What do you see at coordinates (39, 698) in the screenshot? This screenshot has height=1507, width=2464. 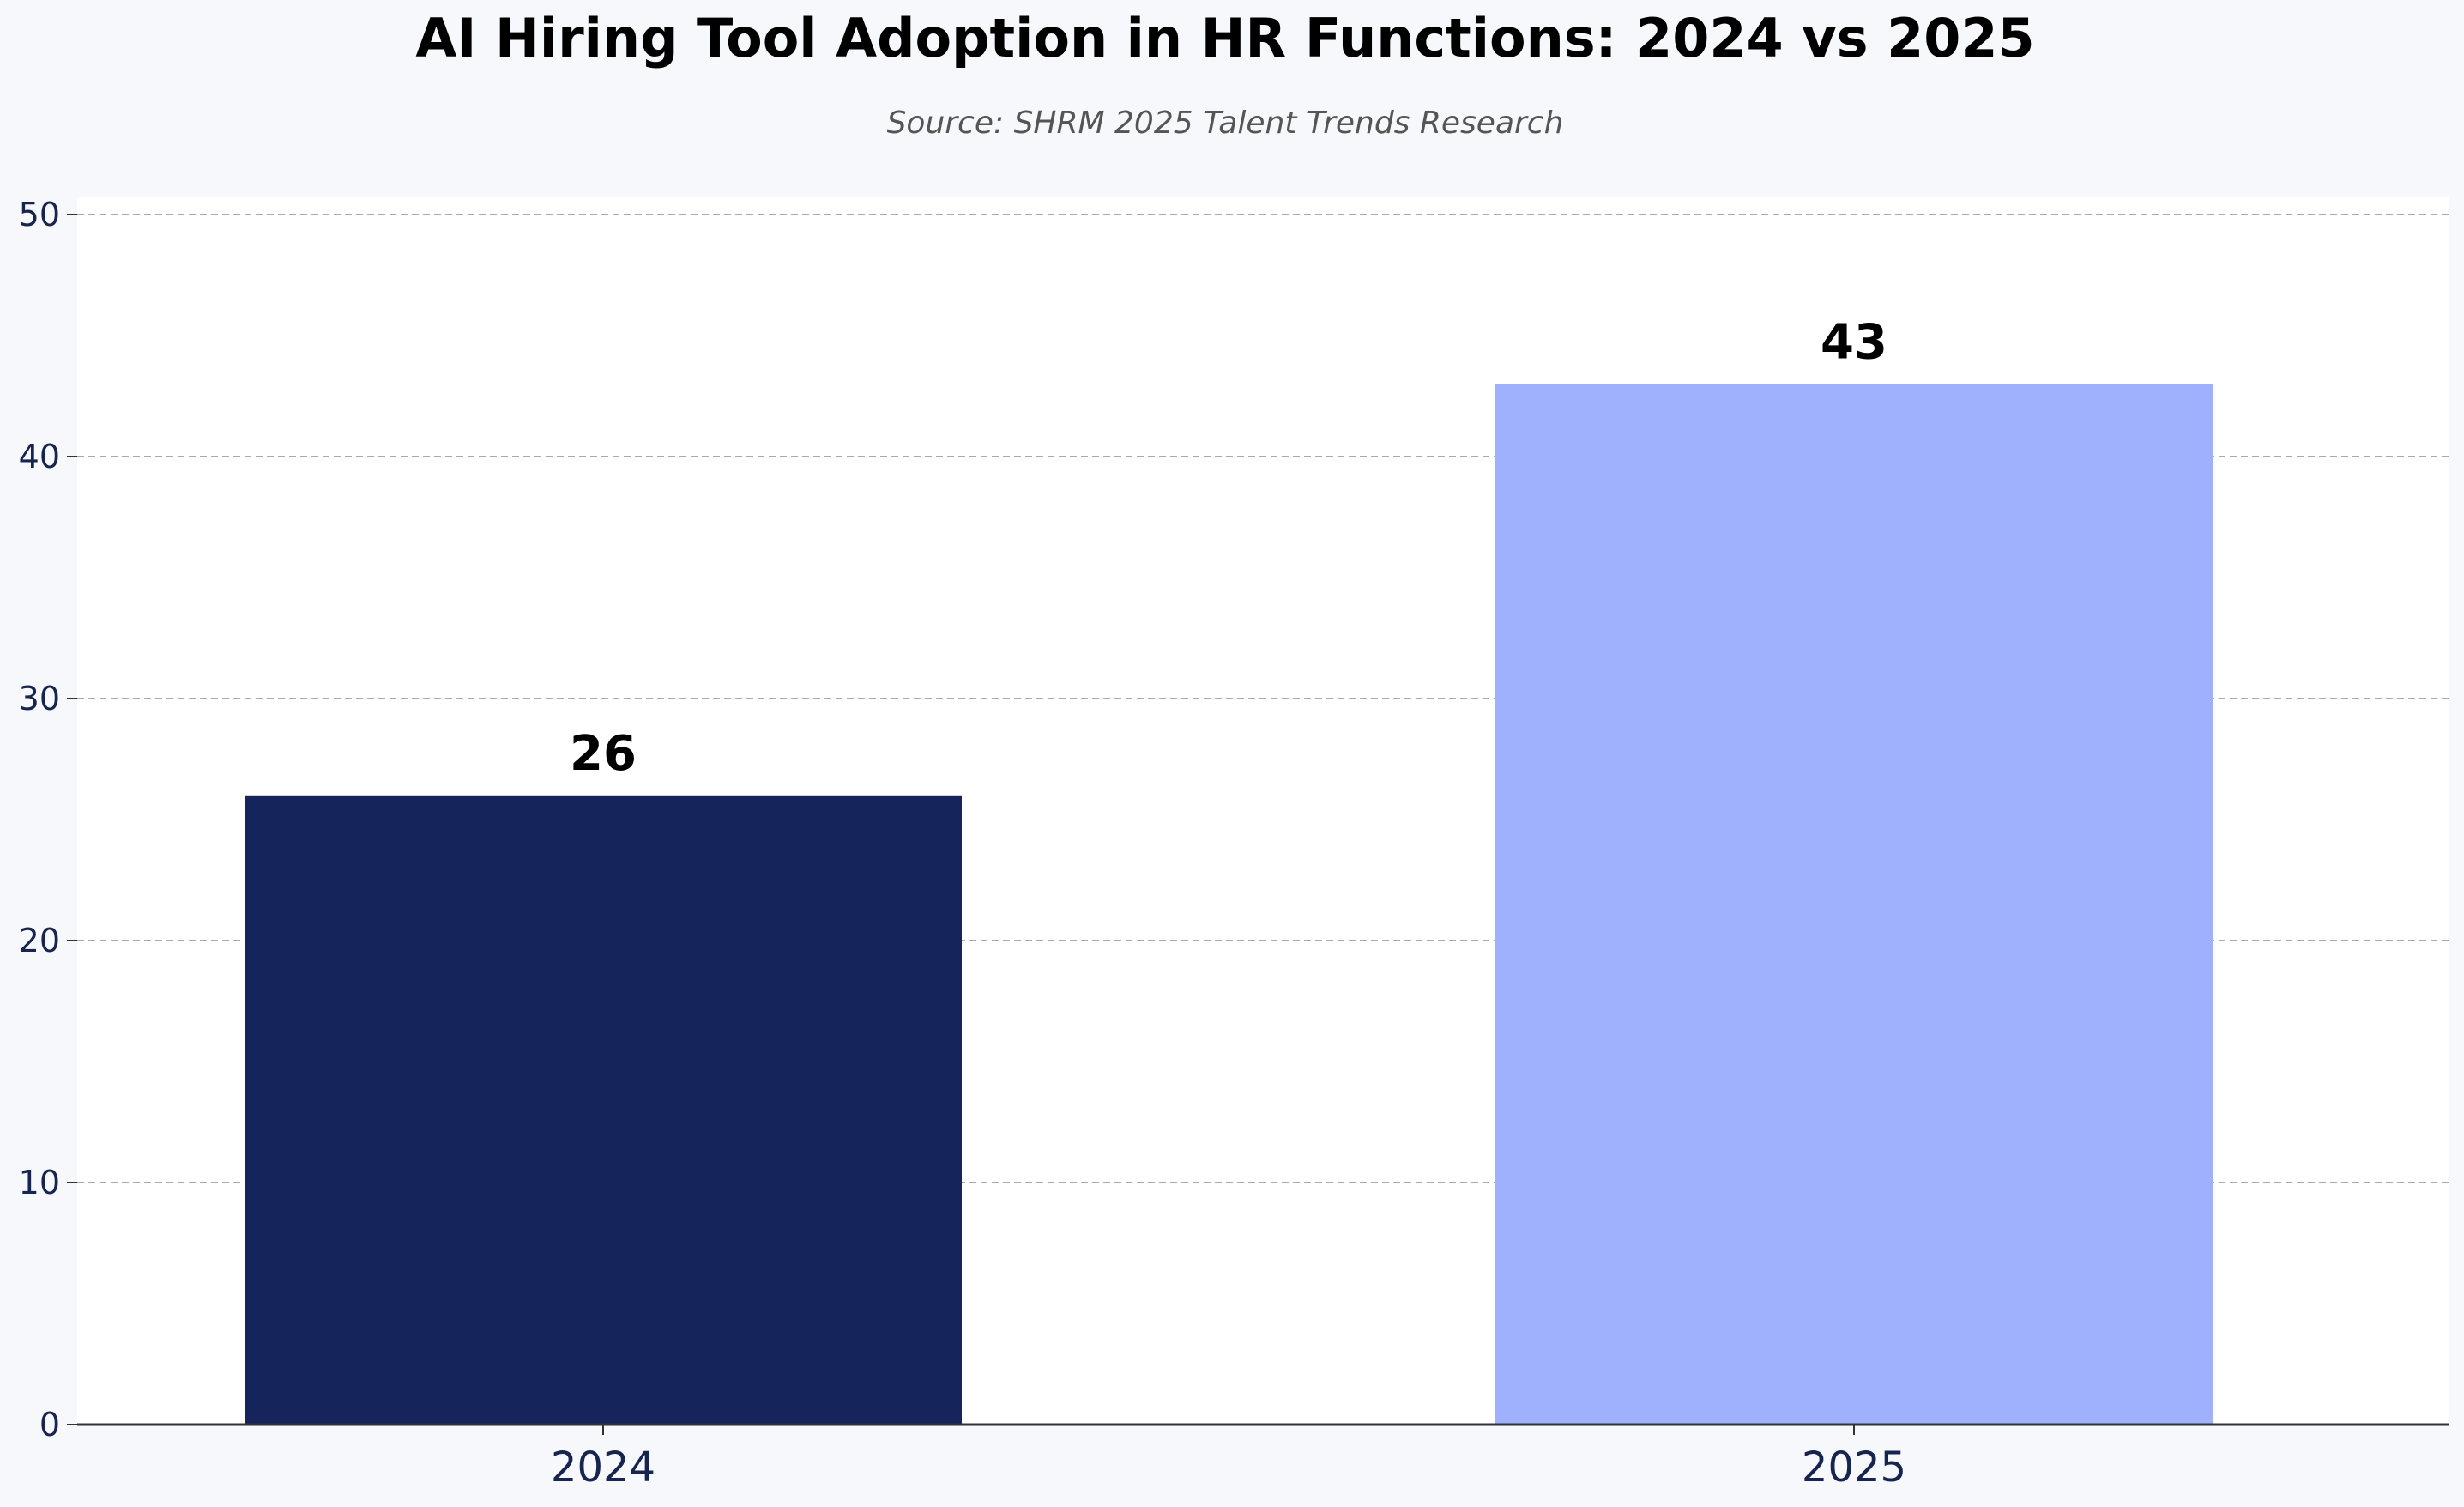 I see `y-tick-label: 30` at bounding box center [39, 698].